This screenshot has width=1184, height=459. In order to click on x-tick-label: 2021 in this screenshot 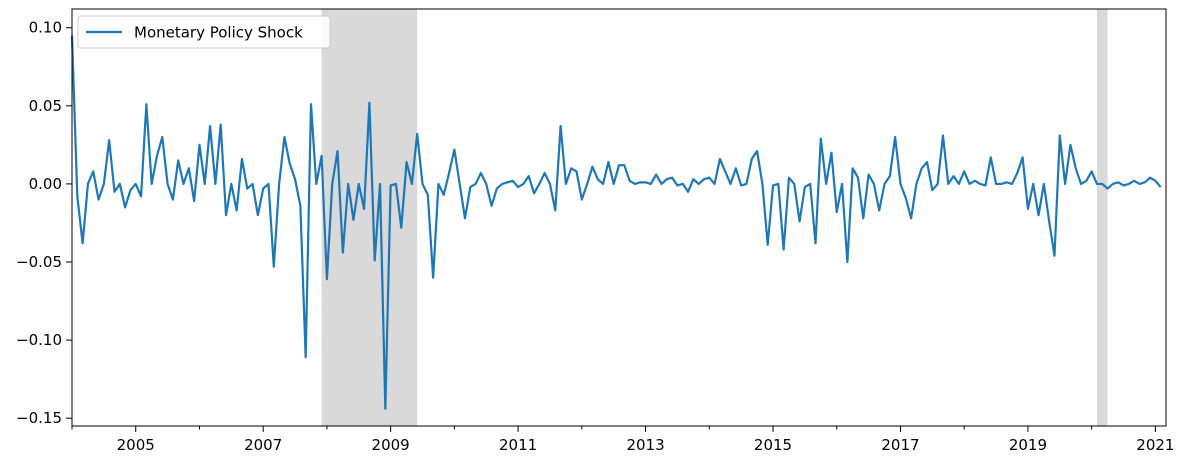, I will do `click(1155, 445)`.